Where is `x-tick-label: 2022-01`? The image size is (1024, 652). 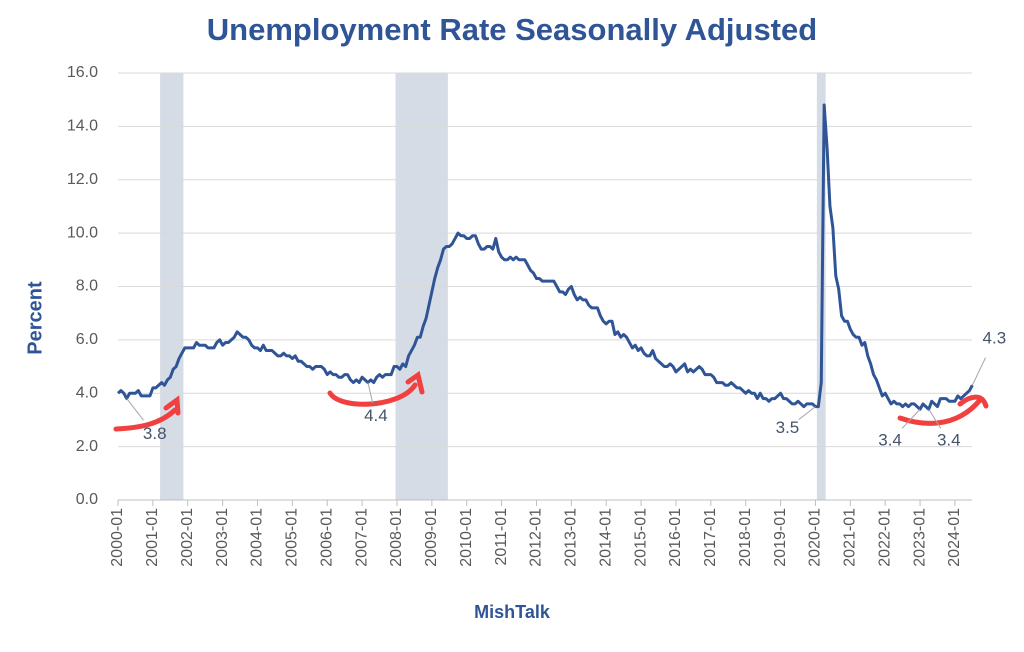
x-tick-label: 2022-01 is located at coordinates (884, 537).